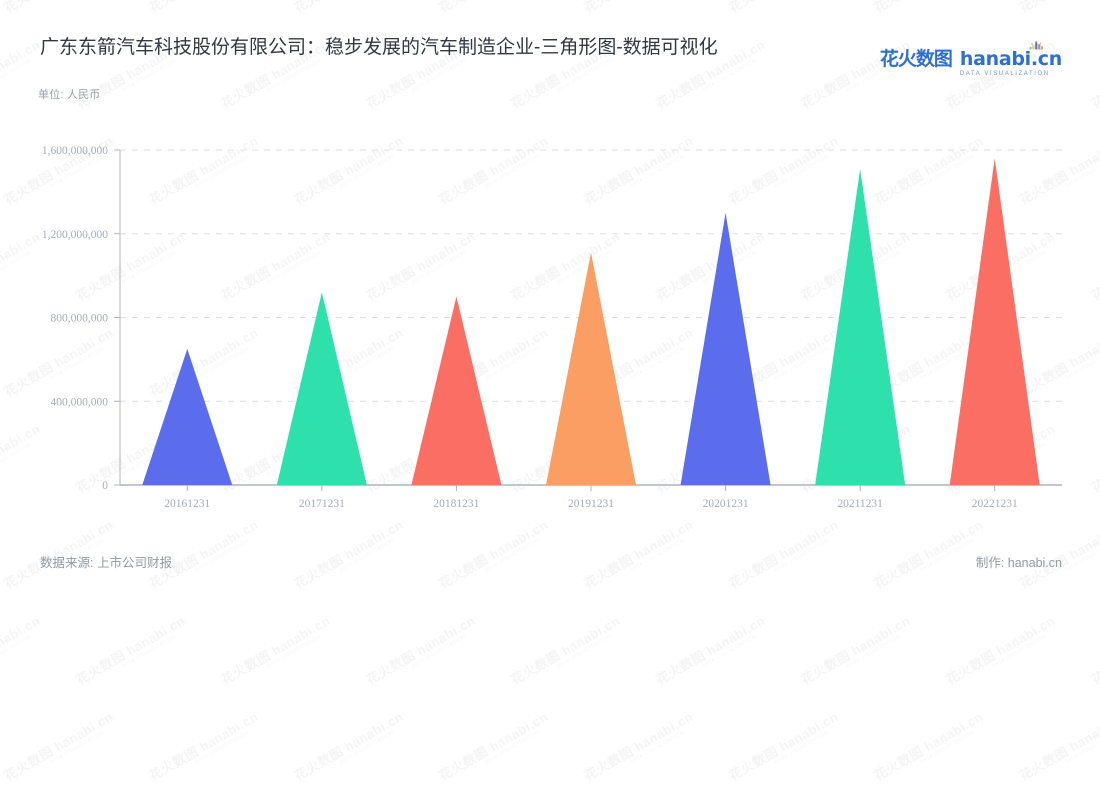  I want to click on y-axis-tick-label: 1,600,000,000, so click(75, 151).